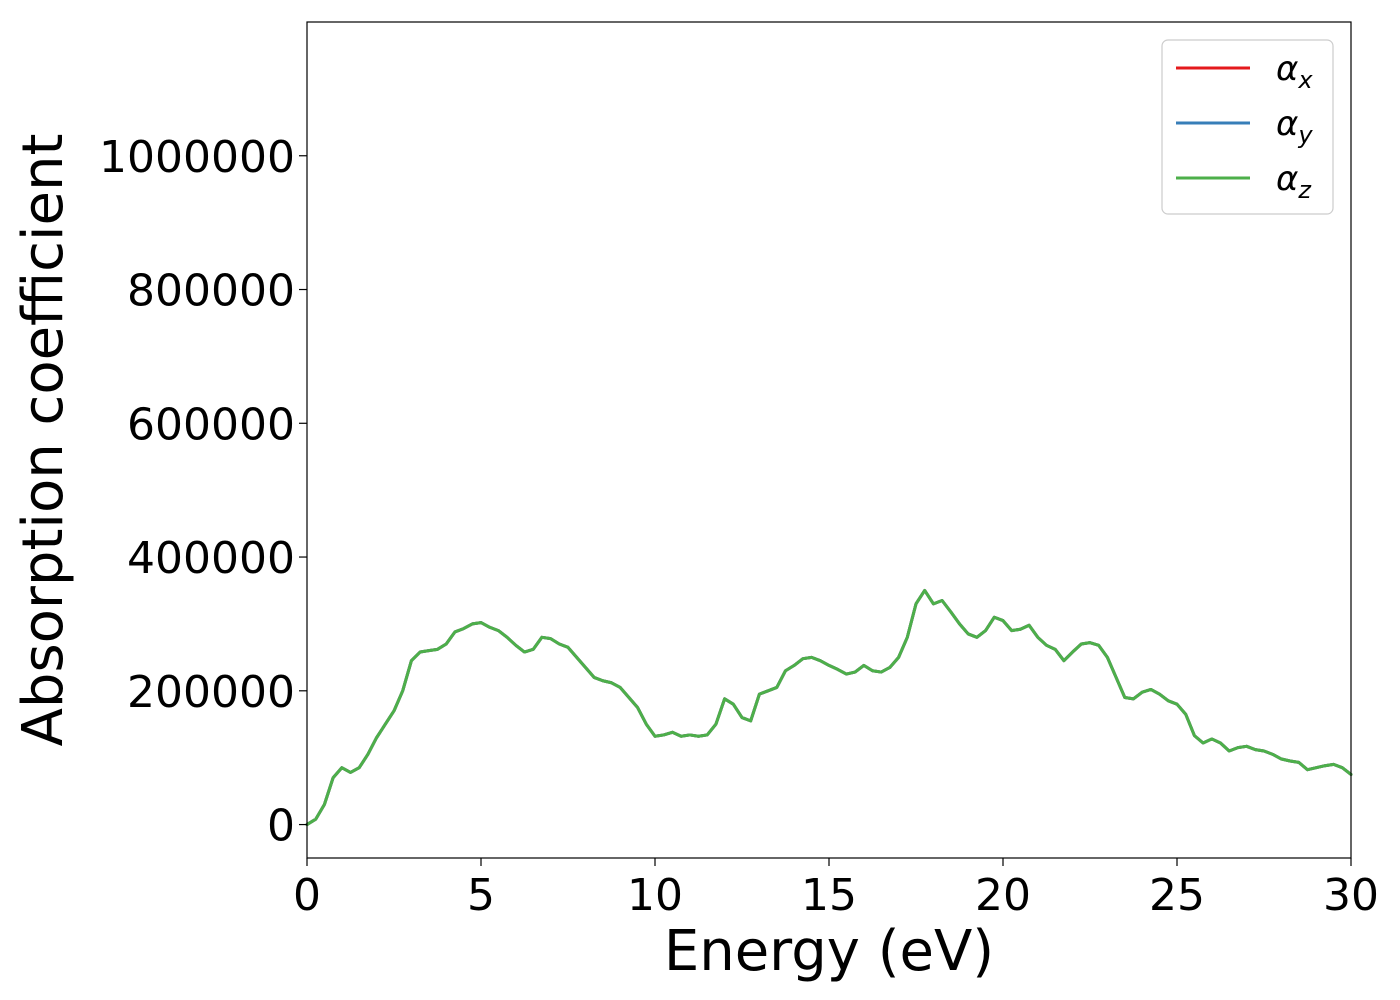 Image resolution: width=1400 pixels, height=1000 pixels. What do you see at coordinates (655, 895) in the screenshot?
I see `x-tick-label: 10` at bounding box center [655, 895].